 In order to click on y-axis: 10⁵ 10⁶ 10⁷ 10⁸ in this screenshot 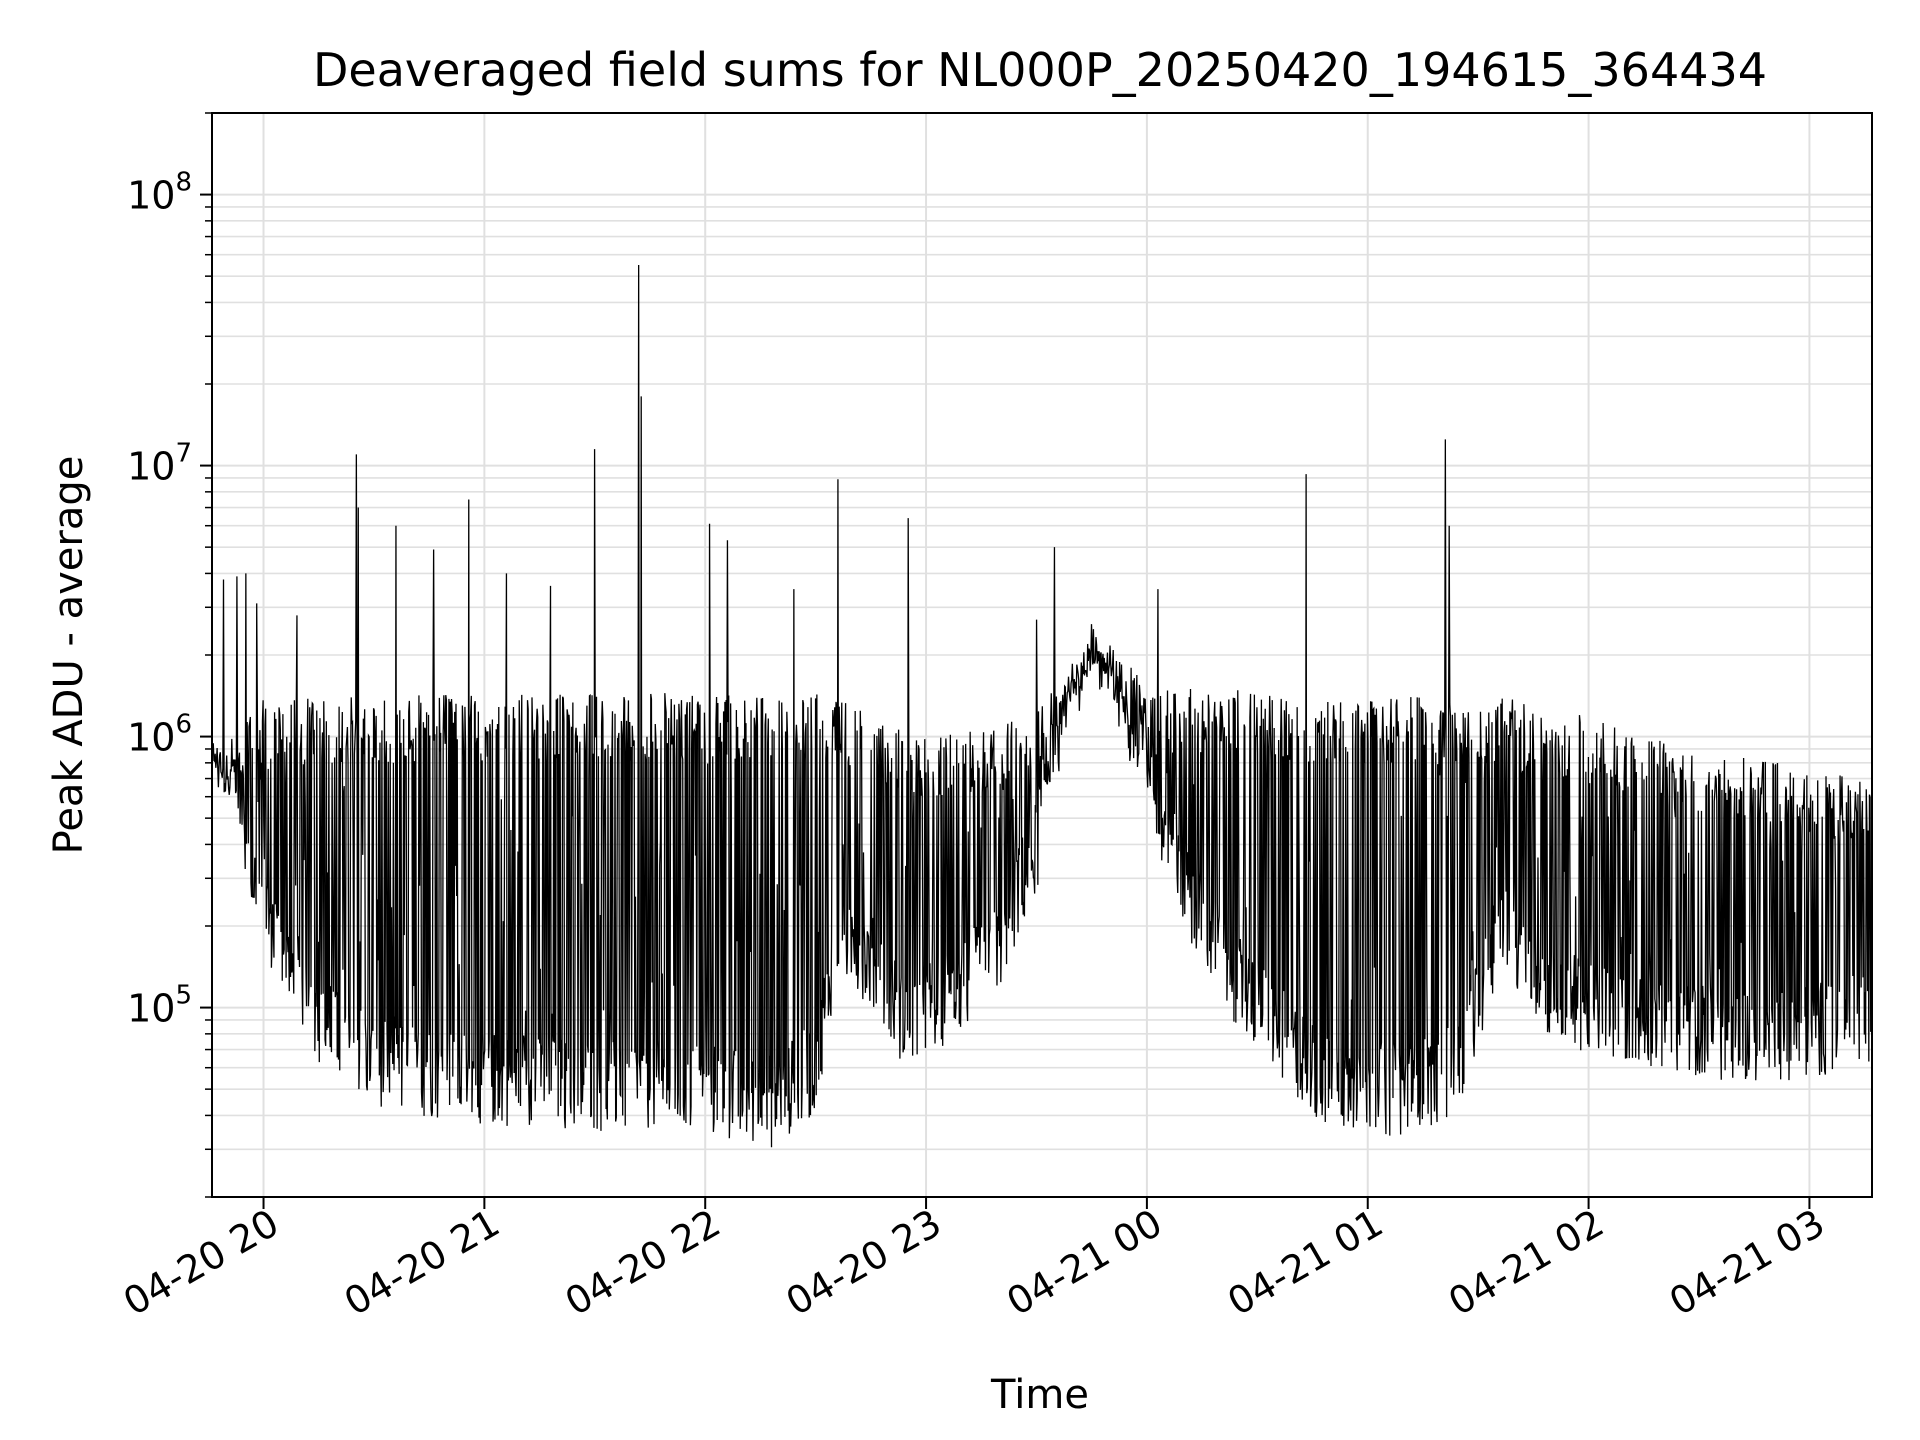, I will do `click(169, 655)`.